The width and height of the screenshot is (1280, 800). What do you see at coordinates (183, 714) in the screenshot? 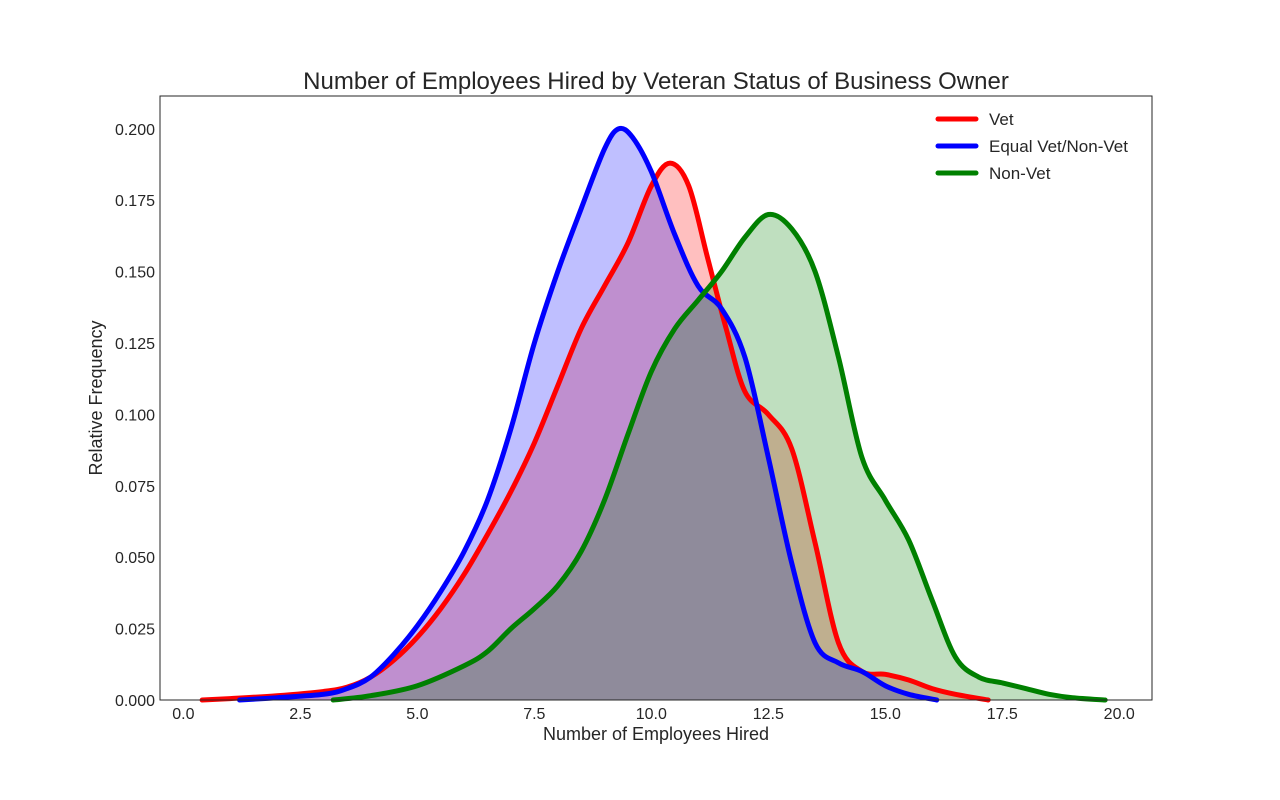
I see `x-tick-label: 0.0` at bounding box center [183, 714].